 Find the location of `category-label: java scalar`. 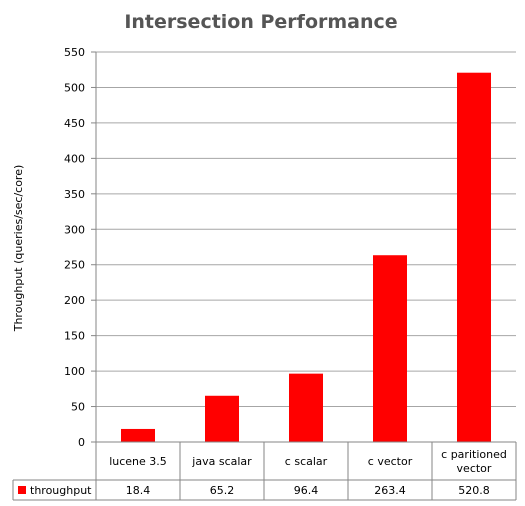

category-label: java scalar is located at coordinates (221, 461).